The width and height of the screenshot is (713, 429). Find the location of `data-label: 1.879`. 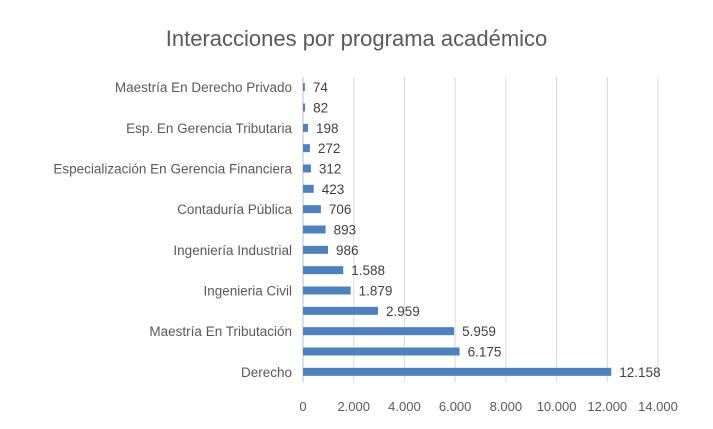

data-label: 1.879 is located at coordinates (376, 291).